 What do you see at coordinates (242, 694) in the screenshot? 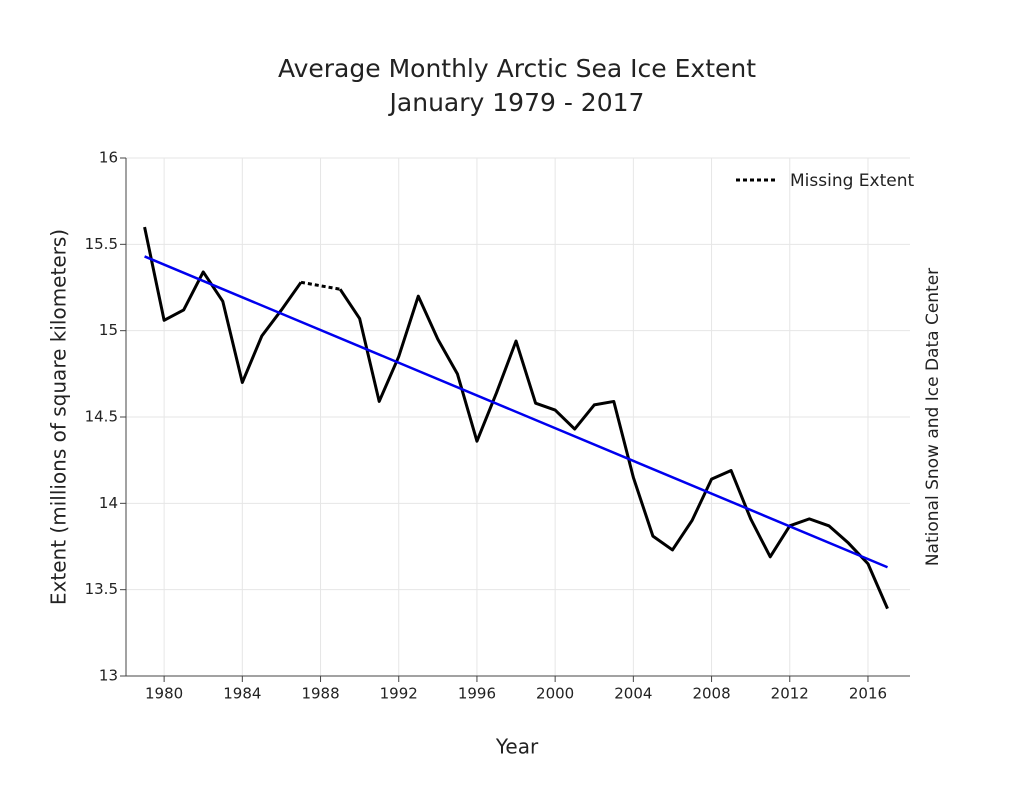
I see `x-tick-label: 1984` at bounding box center [242, 694].